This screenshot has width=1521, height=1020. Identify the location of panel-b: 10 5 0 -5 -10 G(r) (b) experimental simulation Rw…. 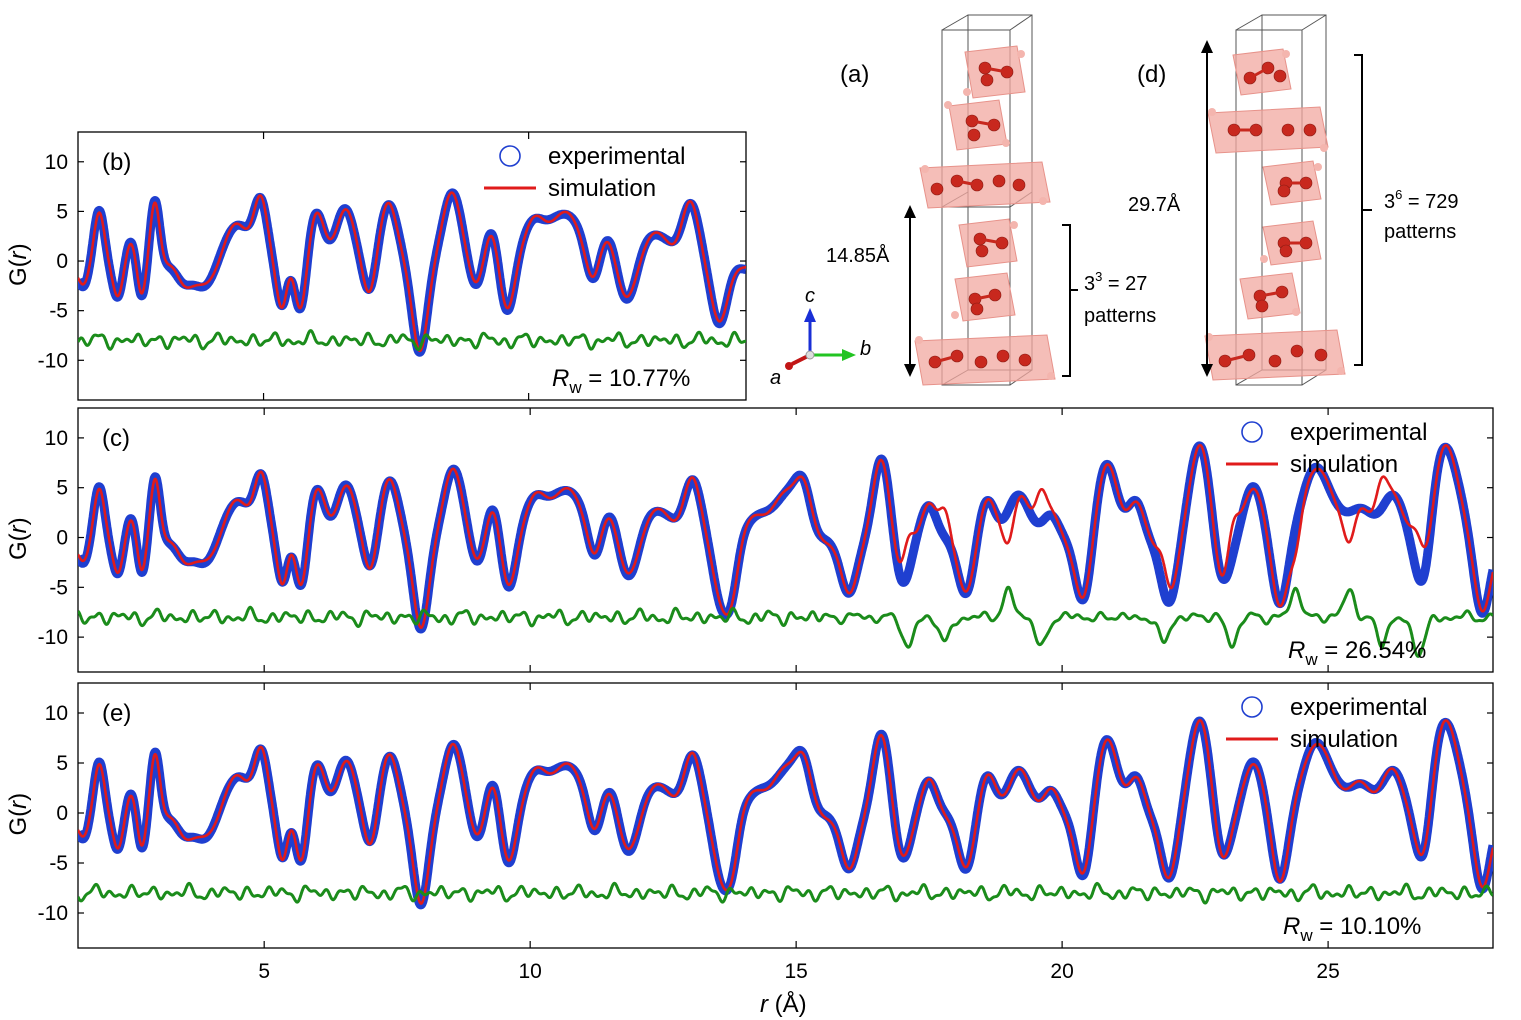
(376, 266).